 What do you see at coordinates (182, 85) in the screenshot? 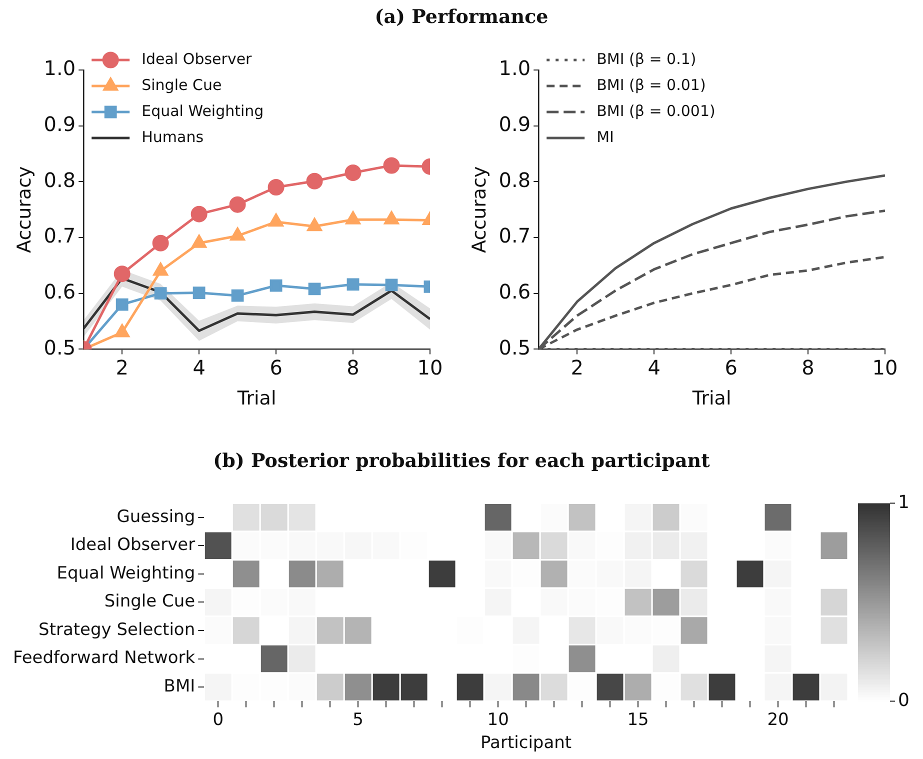
I see `legend-label: Single Cue` at bounding box center [182, 85].